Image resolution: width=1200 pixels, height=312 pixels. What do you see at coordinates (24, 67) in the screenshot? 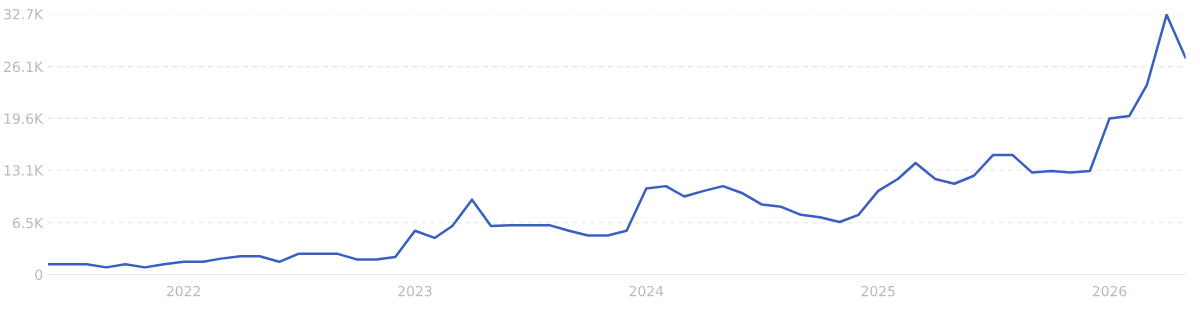
I see `y-tick-label: 26.1K` at bounding box center [24, 67].